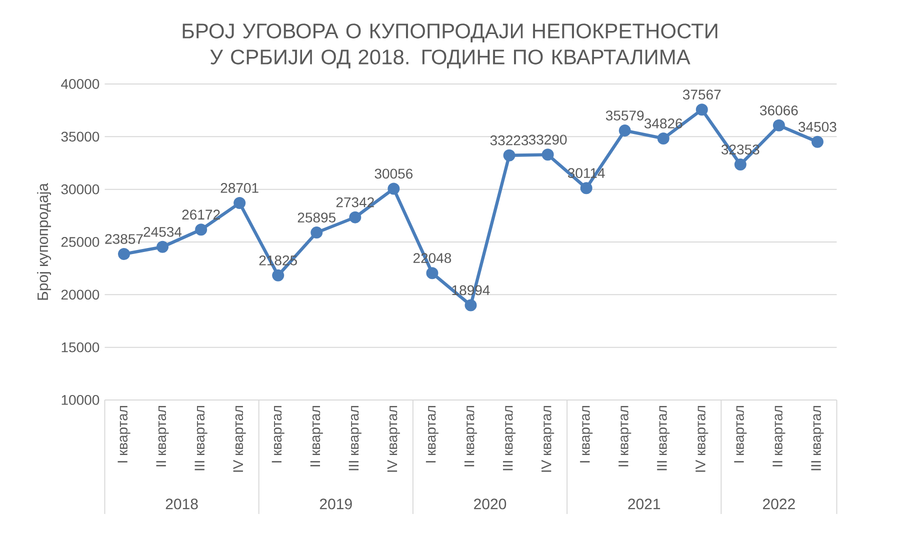 The image size is (900, 550). I want to click on data-label: 23857, so click(124, 239).